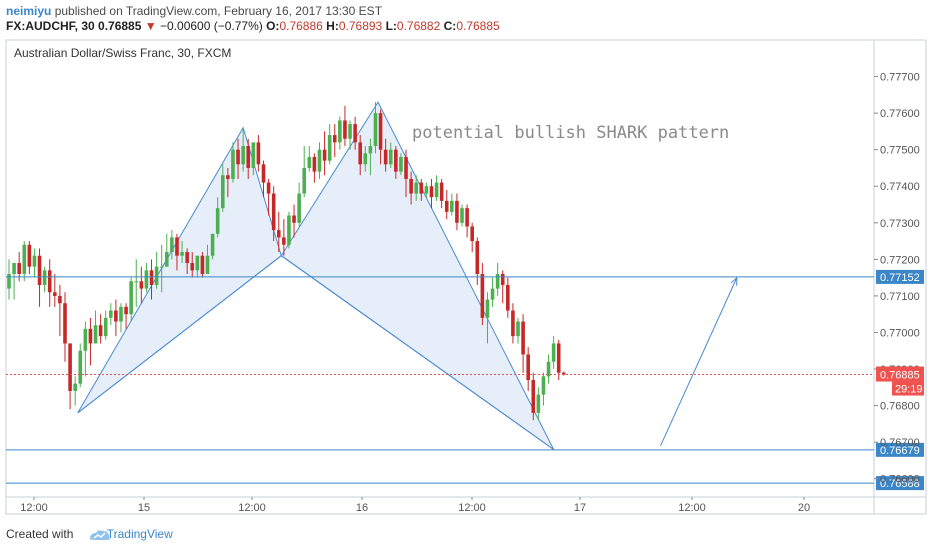 Image resolution: width=932 pixels, height=550 pixels. Describe the element at coordinates (50, 26) in the screenshot. I see `symbol-label: FX:AUDCHF, 30` at that location.